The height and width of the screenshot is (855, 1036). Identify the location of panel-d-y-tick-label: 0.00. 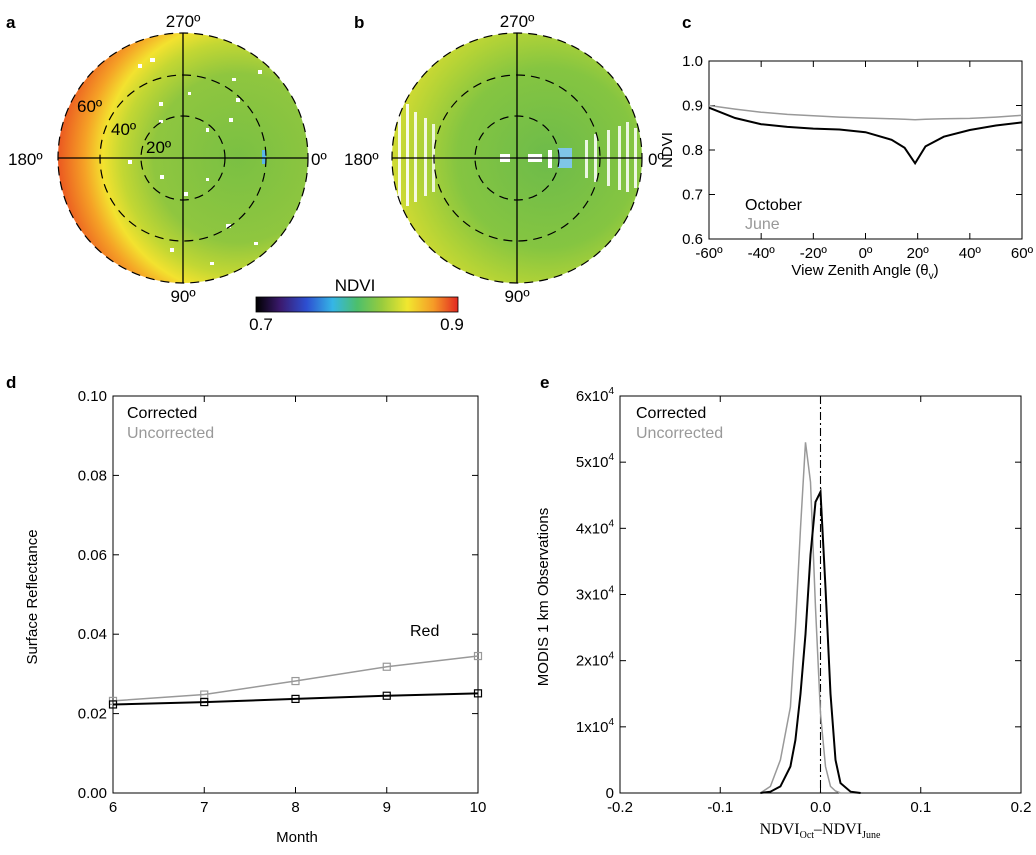
(92, 793).